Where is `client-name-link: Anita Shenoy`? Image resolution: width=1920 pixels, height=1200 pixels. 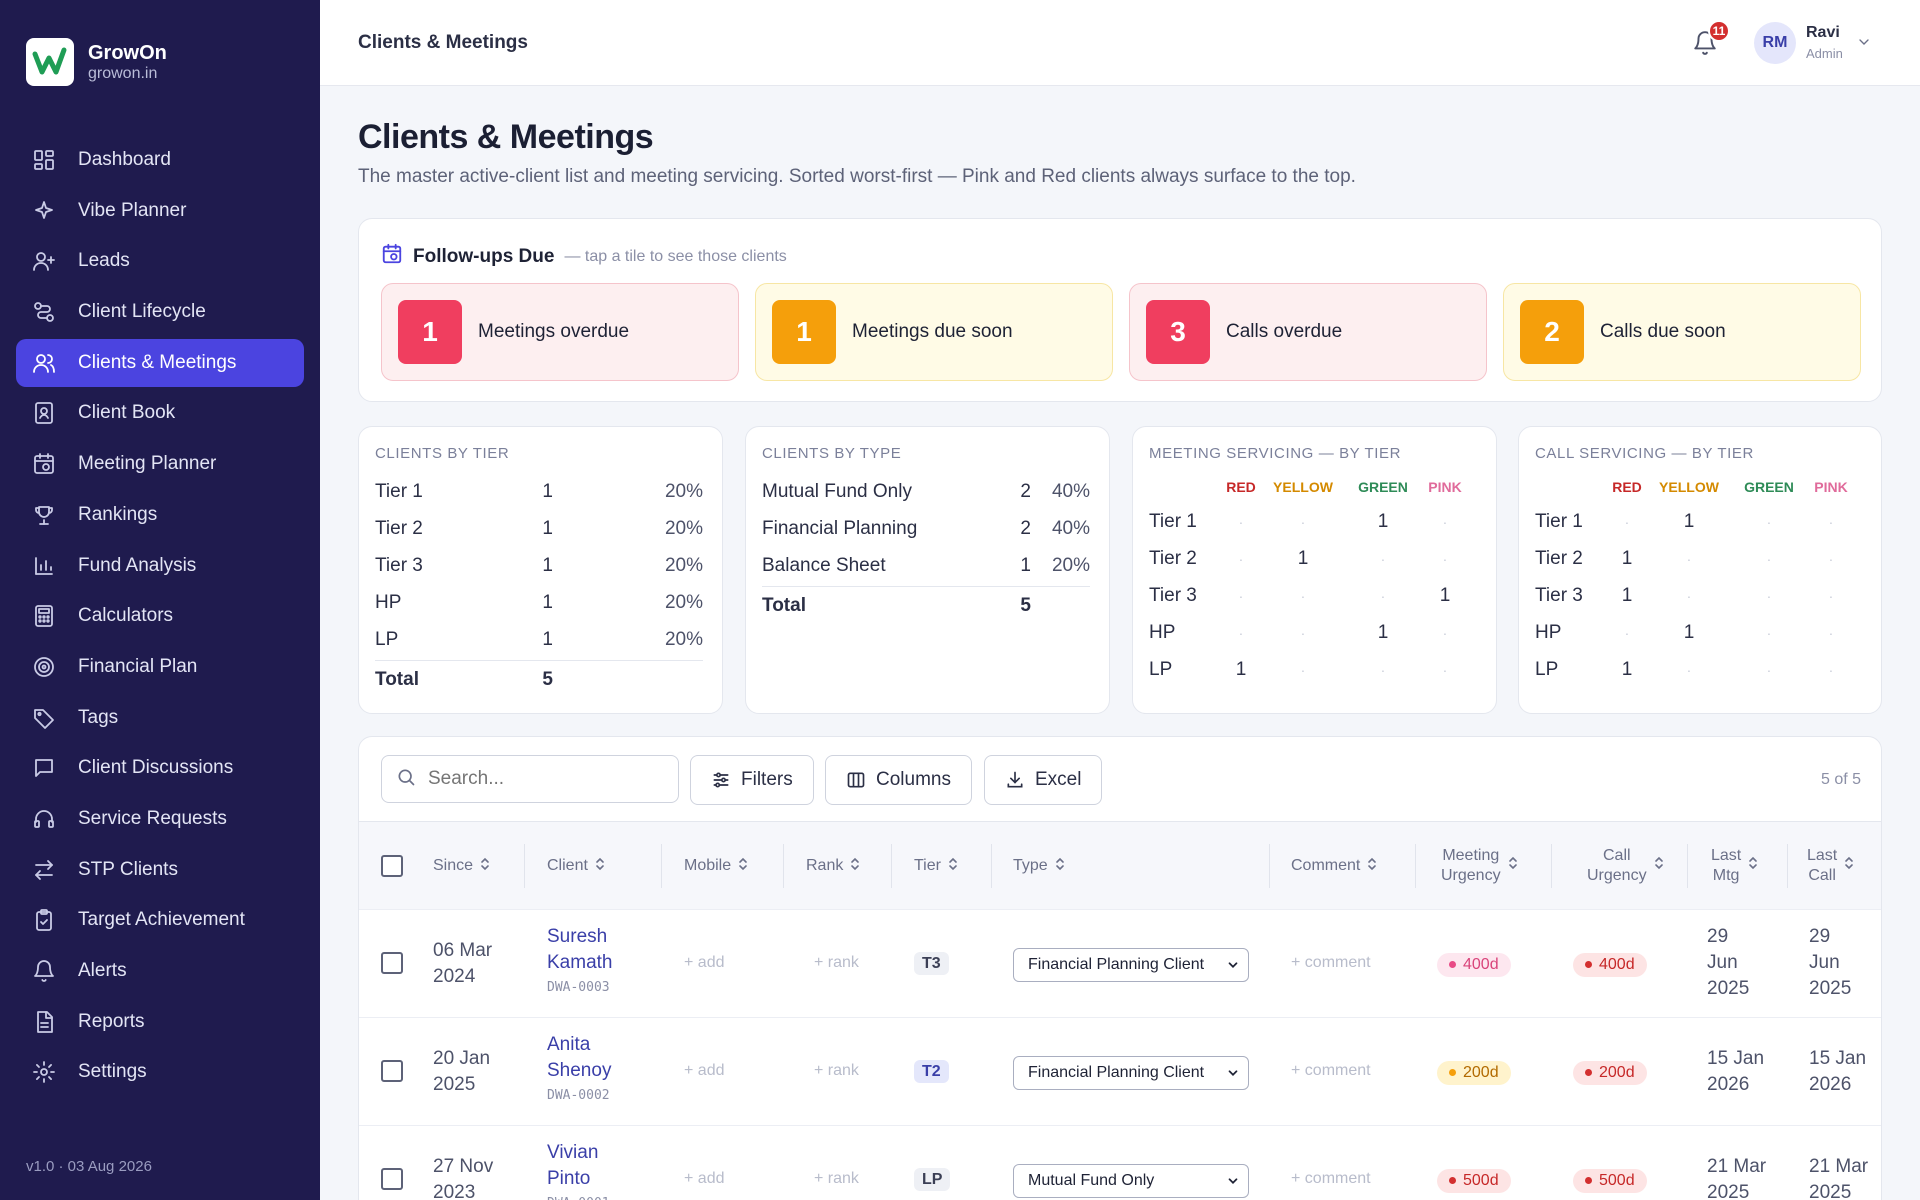 client-name-link: Anita Shenoy is located at coordinates (579, 1057).